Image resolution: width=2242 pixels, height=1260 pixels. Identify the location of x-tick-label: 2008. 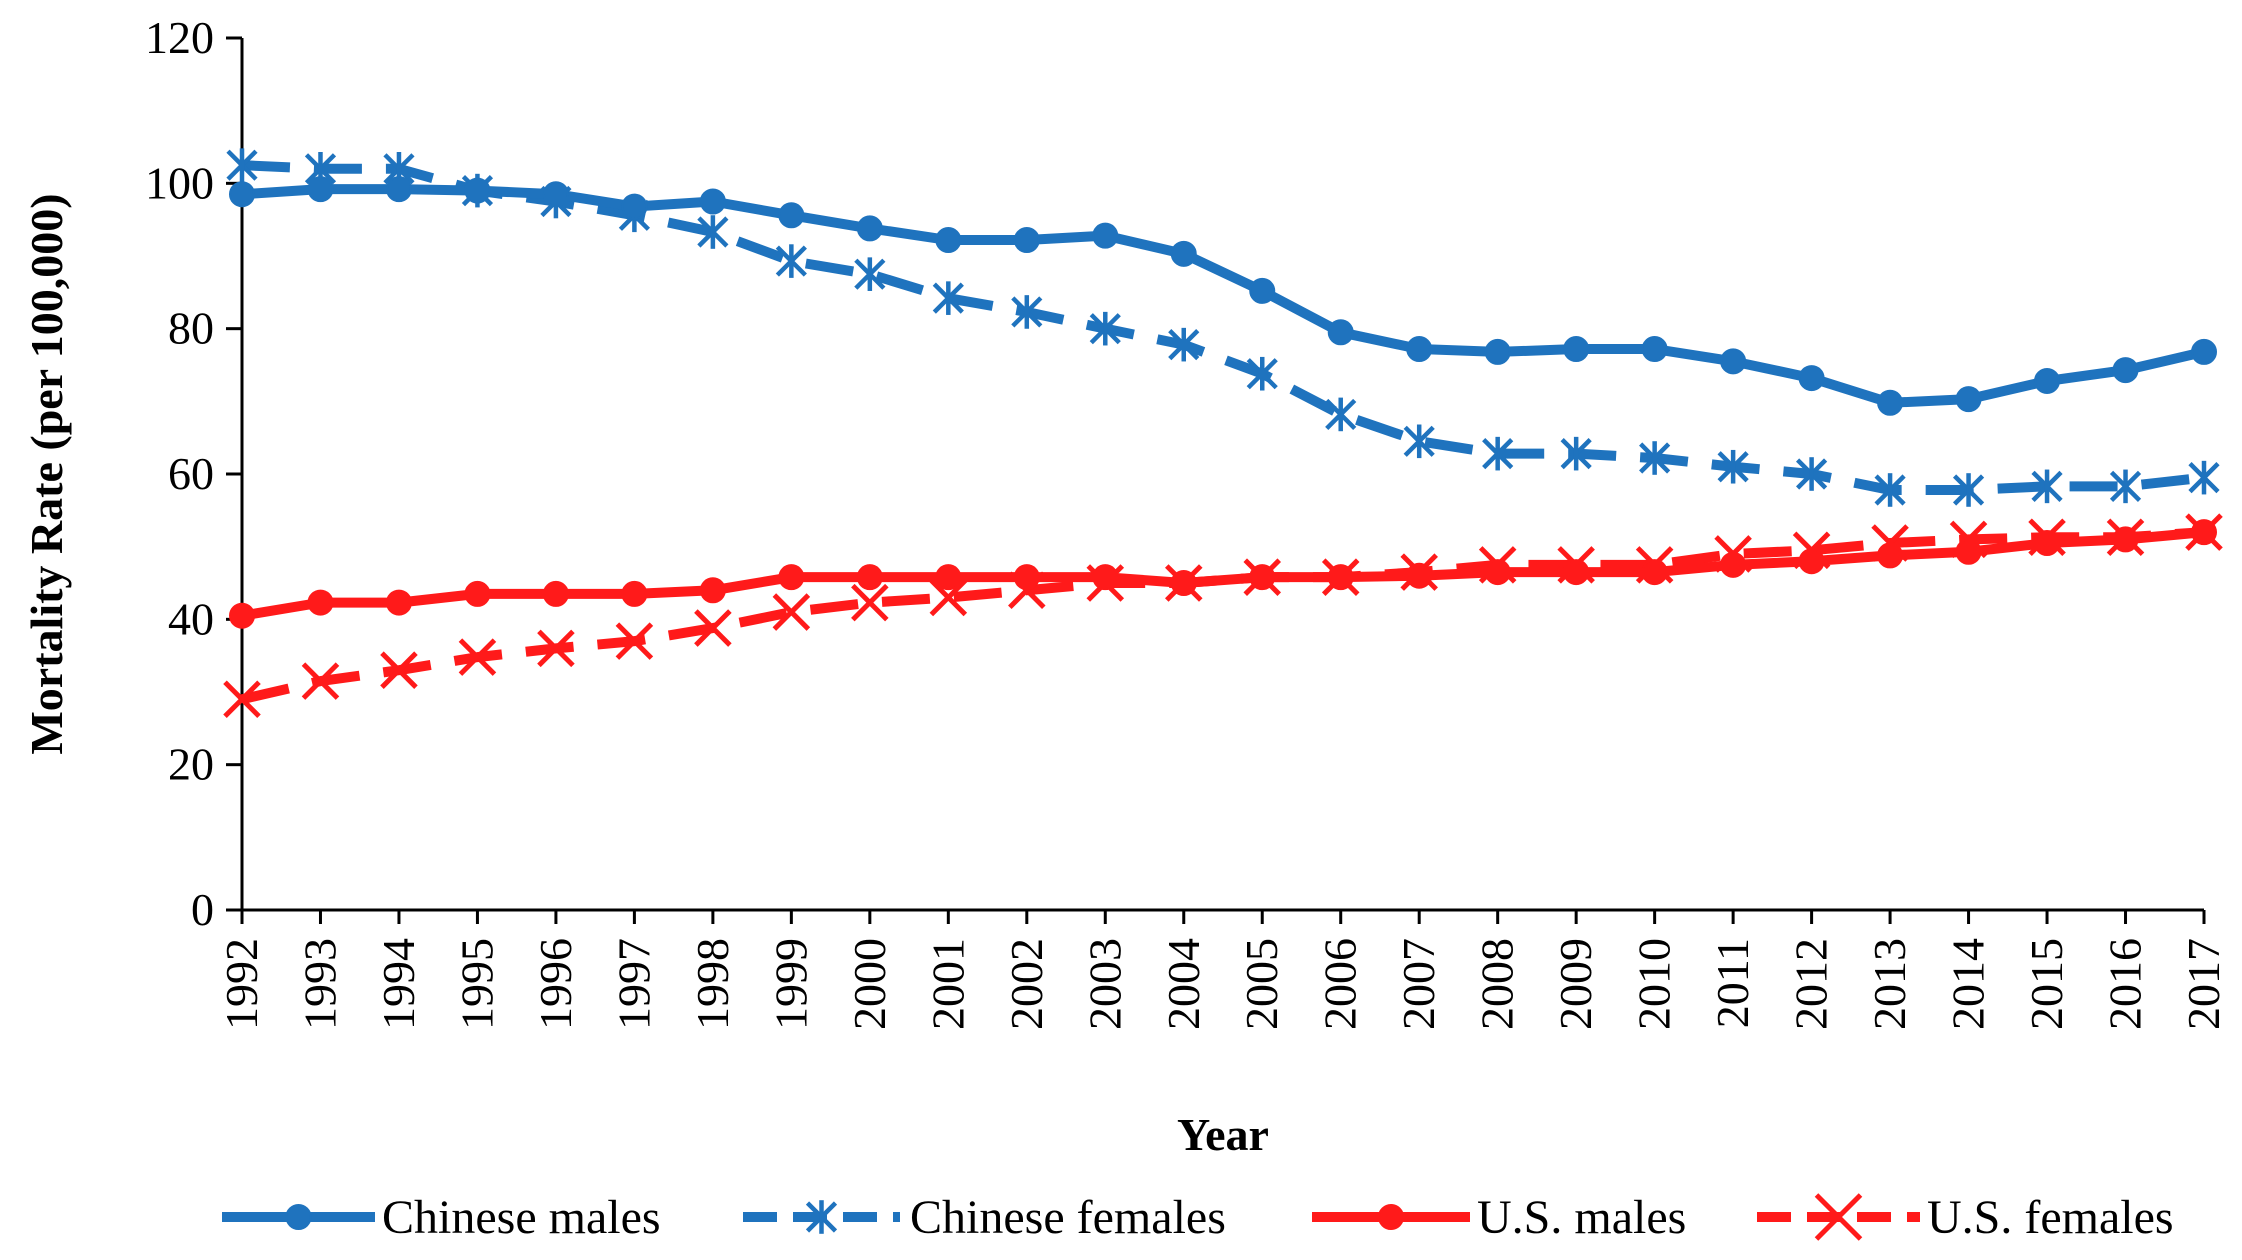
(1497, 984).